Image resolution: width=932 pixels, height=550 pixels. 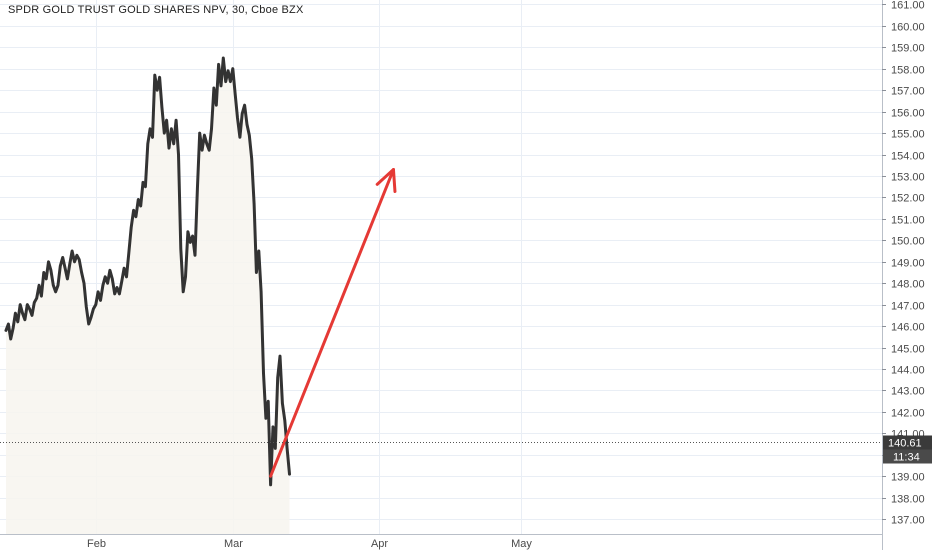 I want to click on y-tick-label: 160.00, so click(x=908, y=28).